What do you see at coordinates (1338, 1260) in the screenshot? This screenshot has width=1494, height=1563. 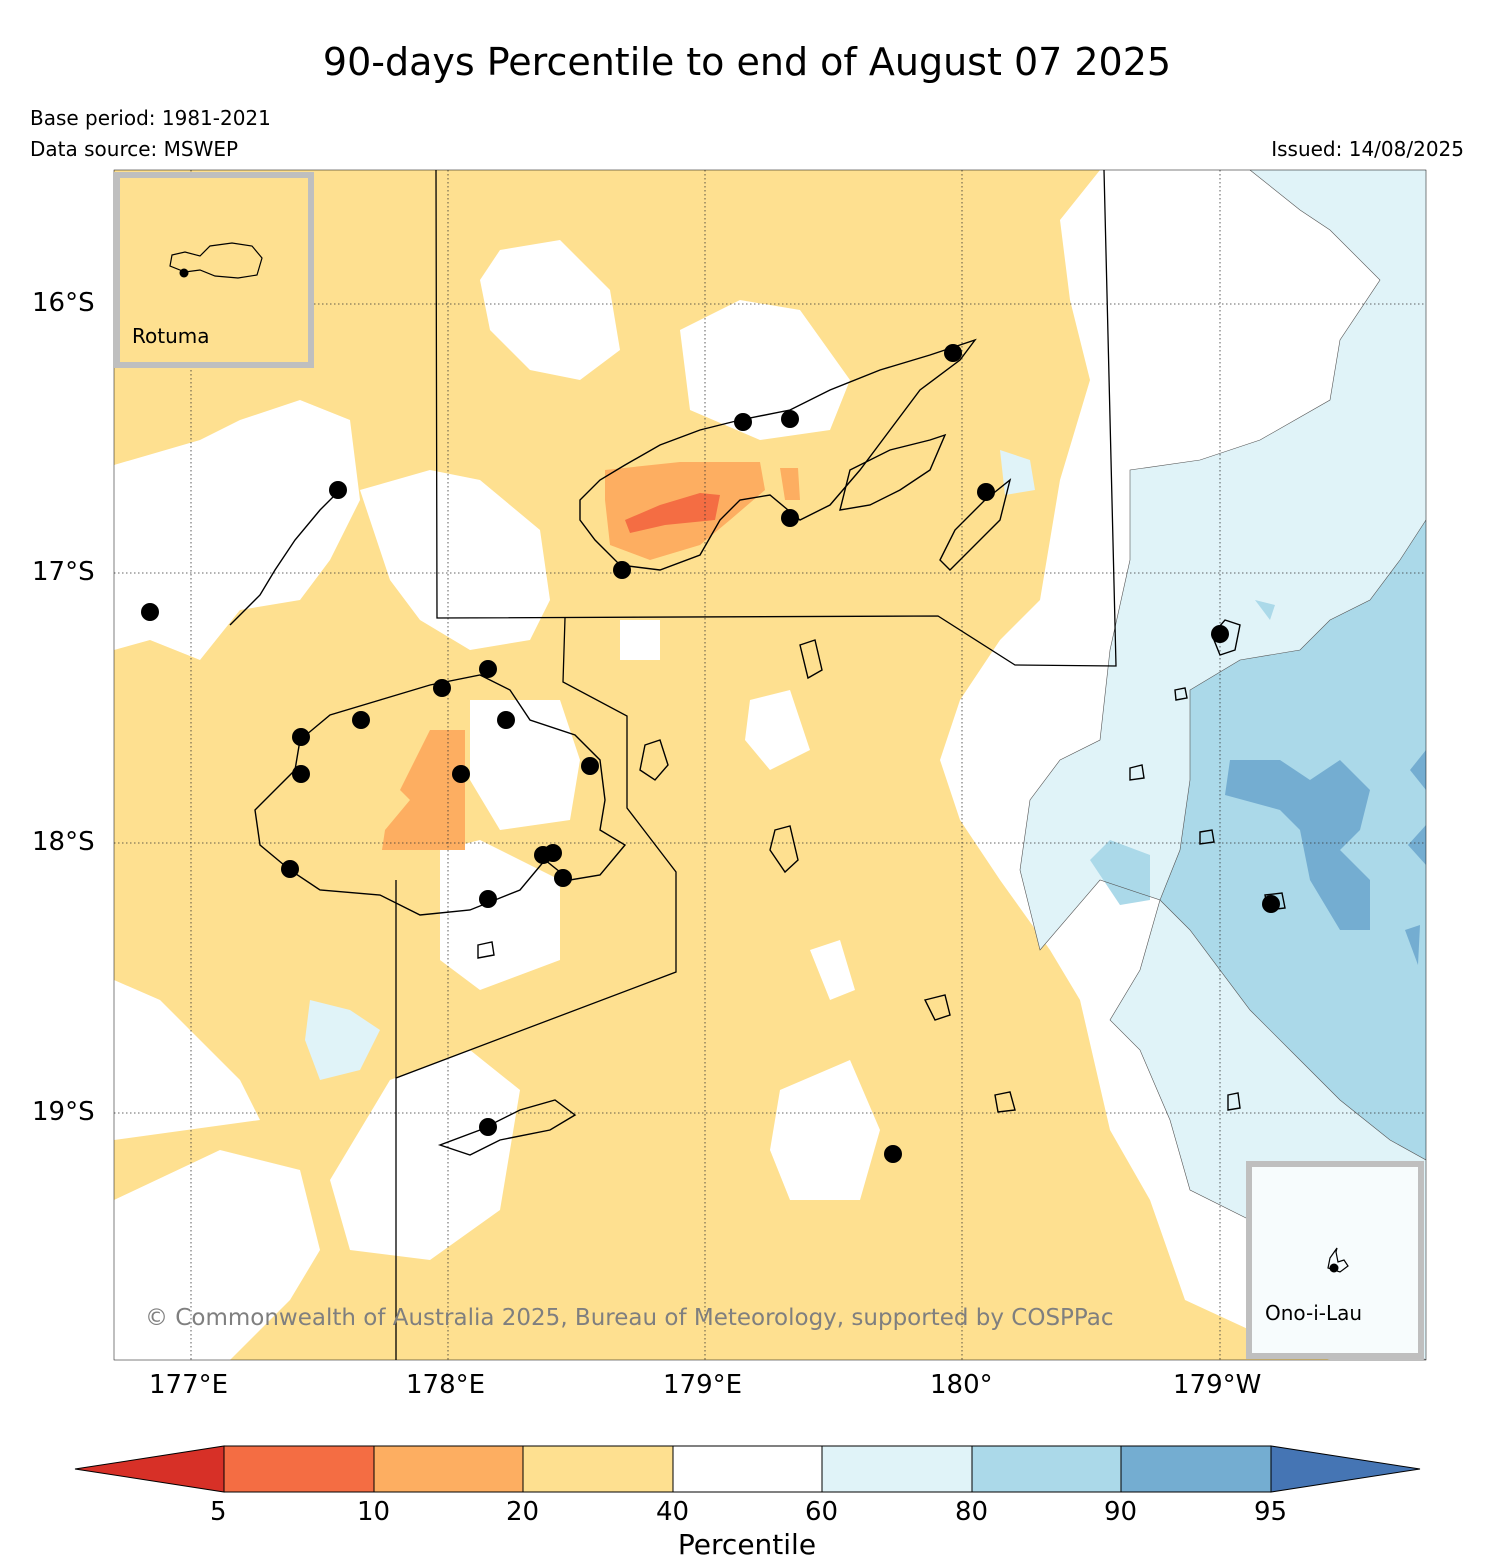 I see `ono-coast` at bounding box center [1338, 1260].